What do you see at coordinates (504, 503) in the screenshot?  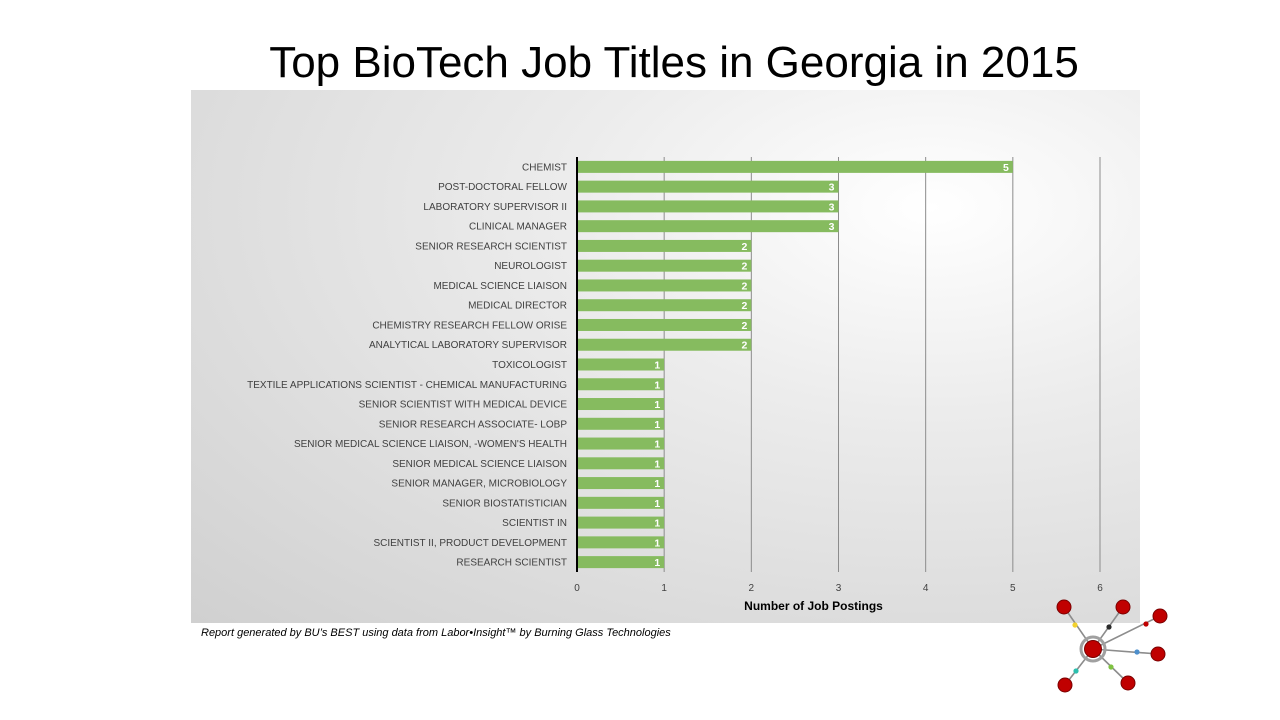 I see `category-label: SENIOR BIOSTATISTICIAN` at bounding box center [504, 503].